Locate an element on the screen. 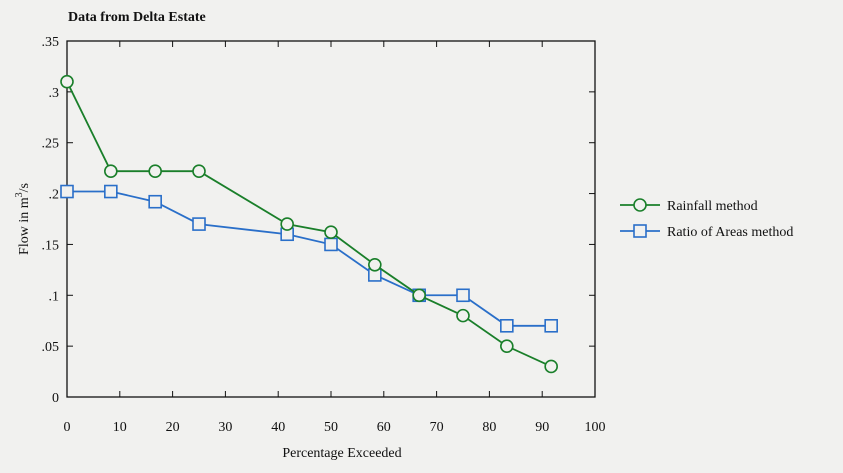 Image resolution: width=843 pixels, height=473 pixels. x-tick-label: 20 is located at coordinates (173, 427).